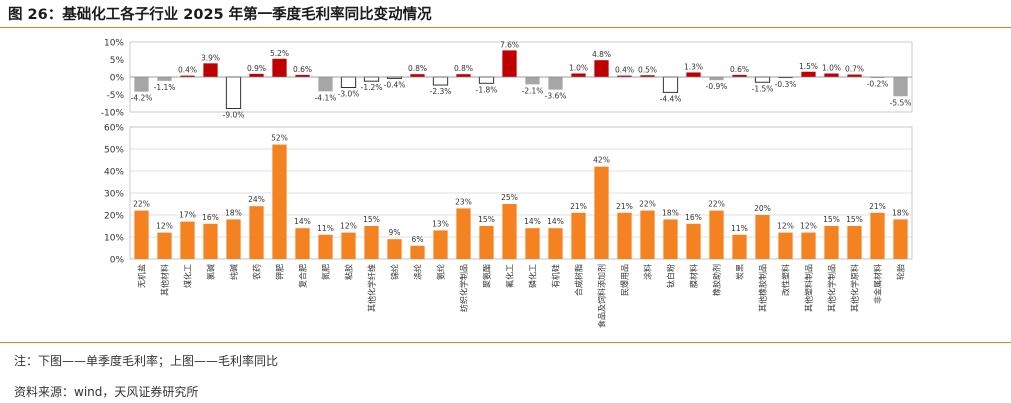  What do you see at coordinates (832, 288) in the screenshot?
I see `category-label: 其他化学制品` at bounding box center [832, 288].